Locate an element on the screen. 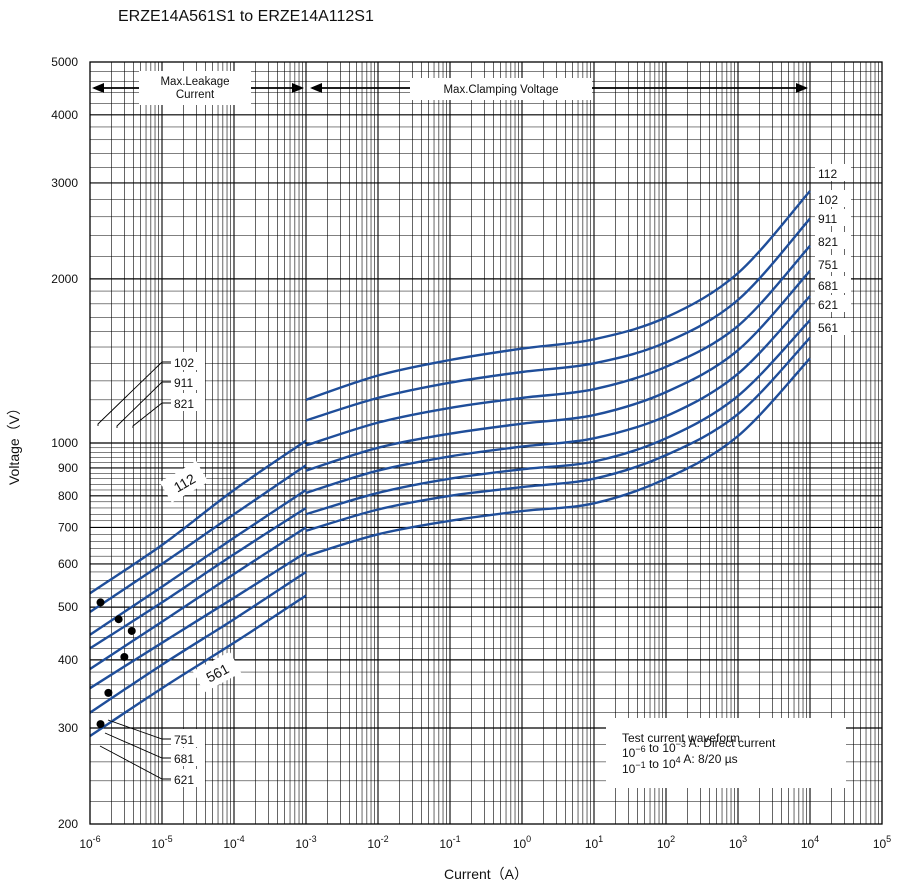 Image resolution: width=900 pixels, height=885 pixels. end-label-621: 621 is located at coordinates (828, 305).